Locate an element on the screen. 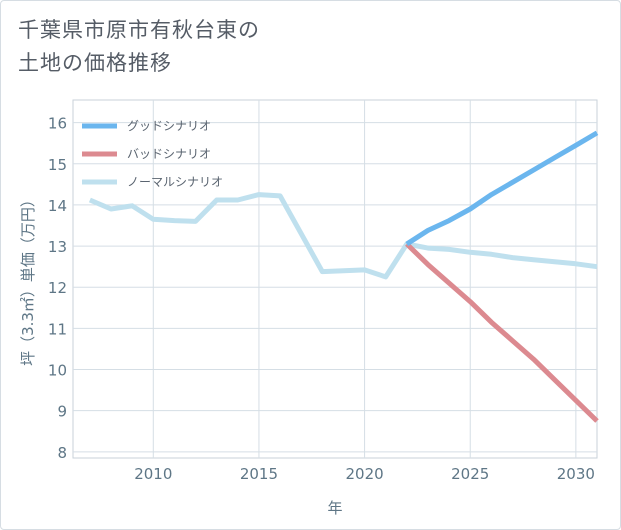 This screenshot has width=621, height=530. chart-title: 千葉県市原市有秋台東の 土地の価格推移 is located at coordinates (139, 47).